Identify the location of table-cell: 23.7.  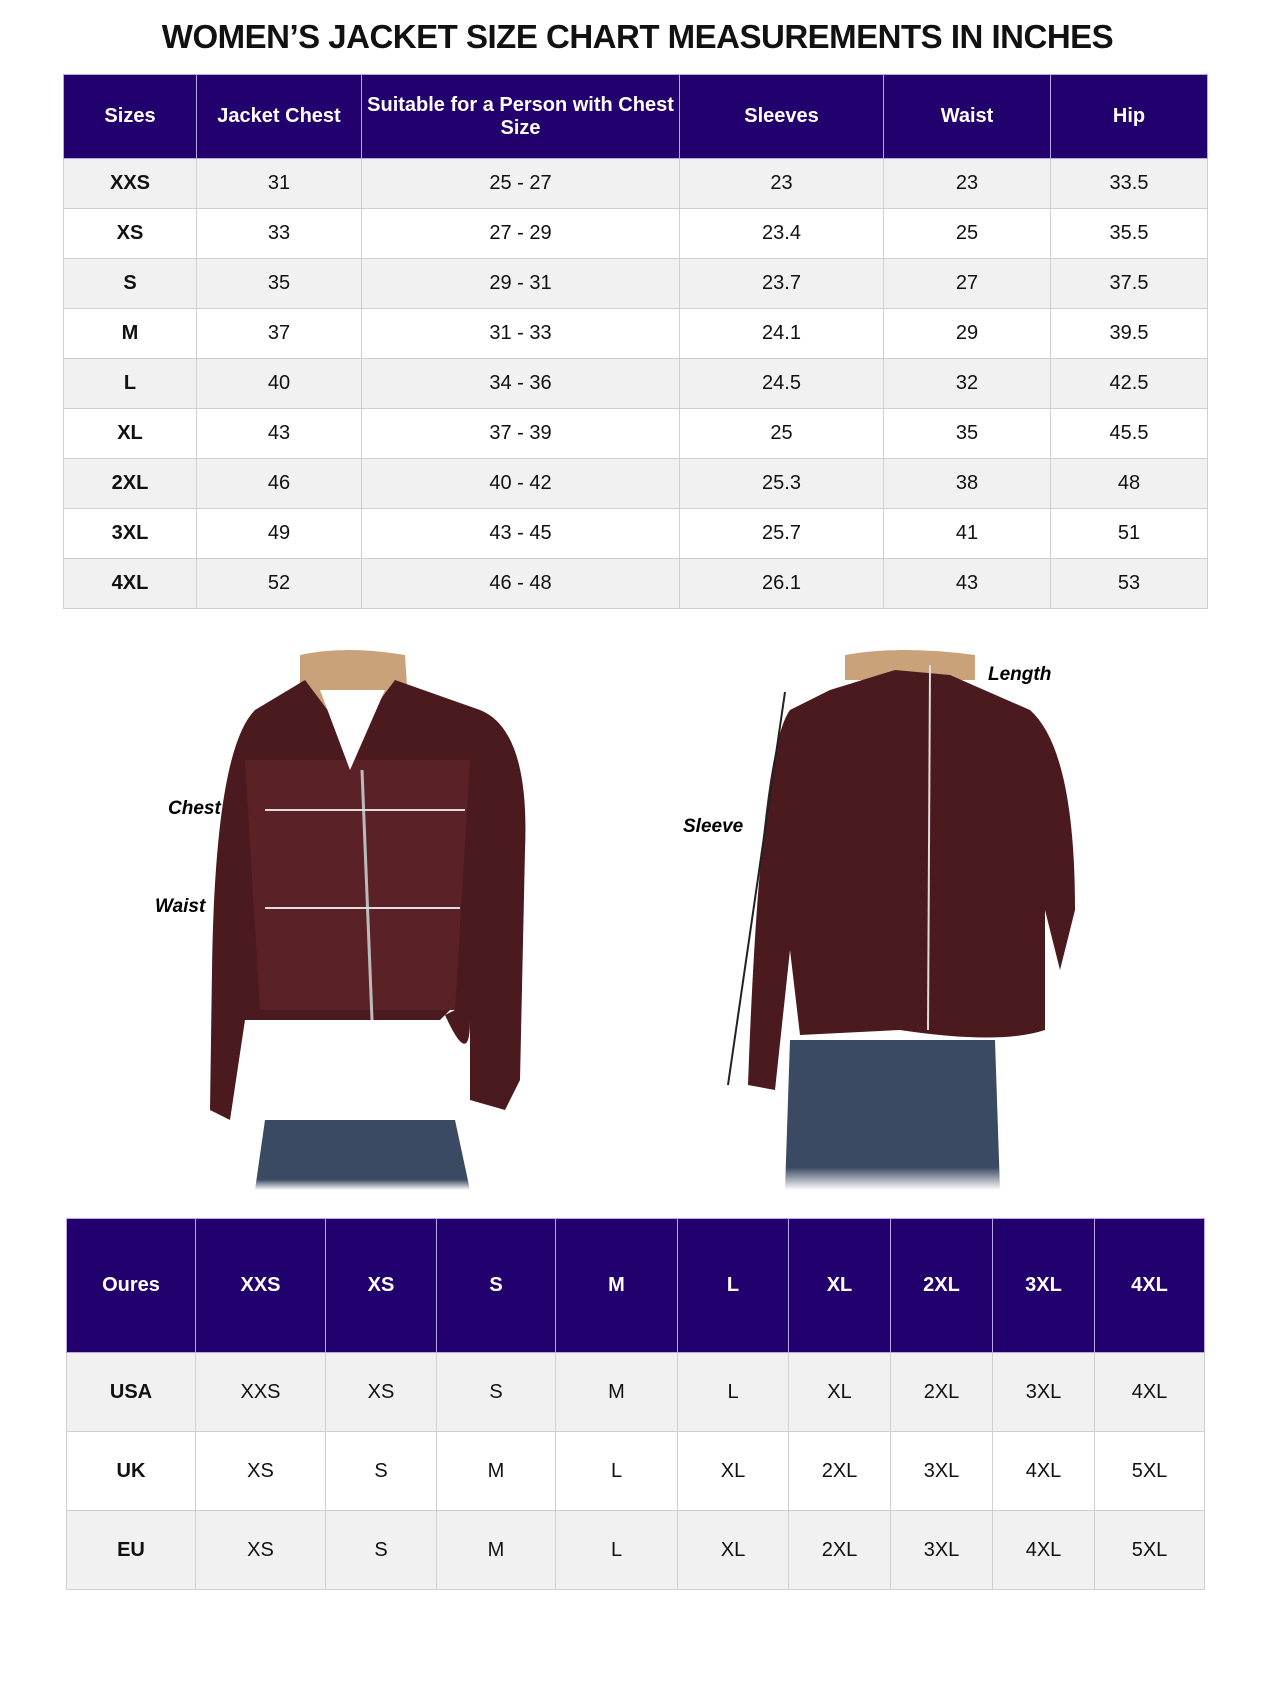
(781, 283).